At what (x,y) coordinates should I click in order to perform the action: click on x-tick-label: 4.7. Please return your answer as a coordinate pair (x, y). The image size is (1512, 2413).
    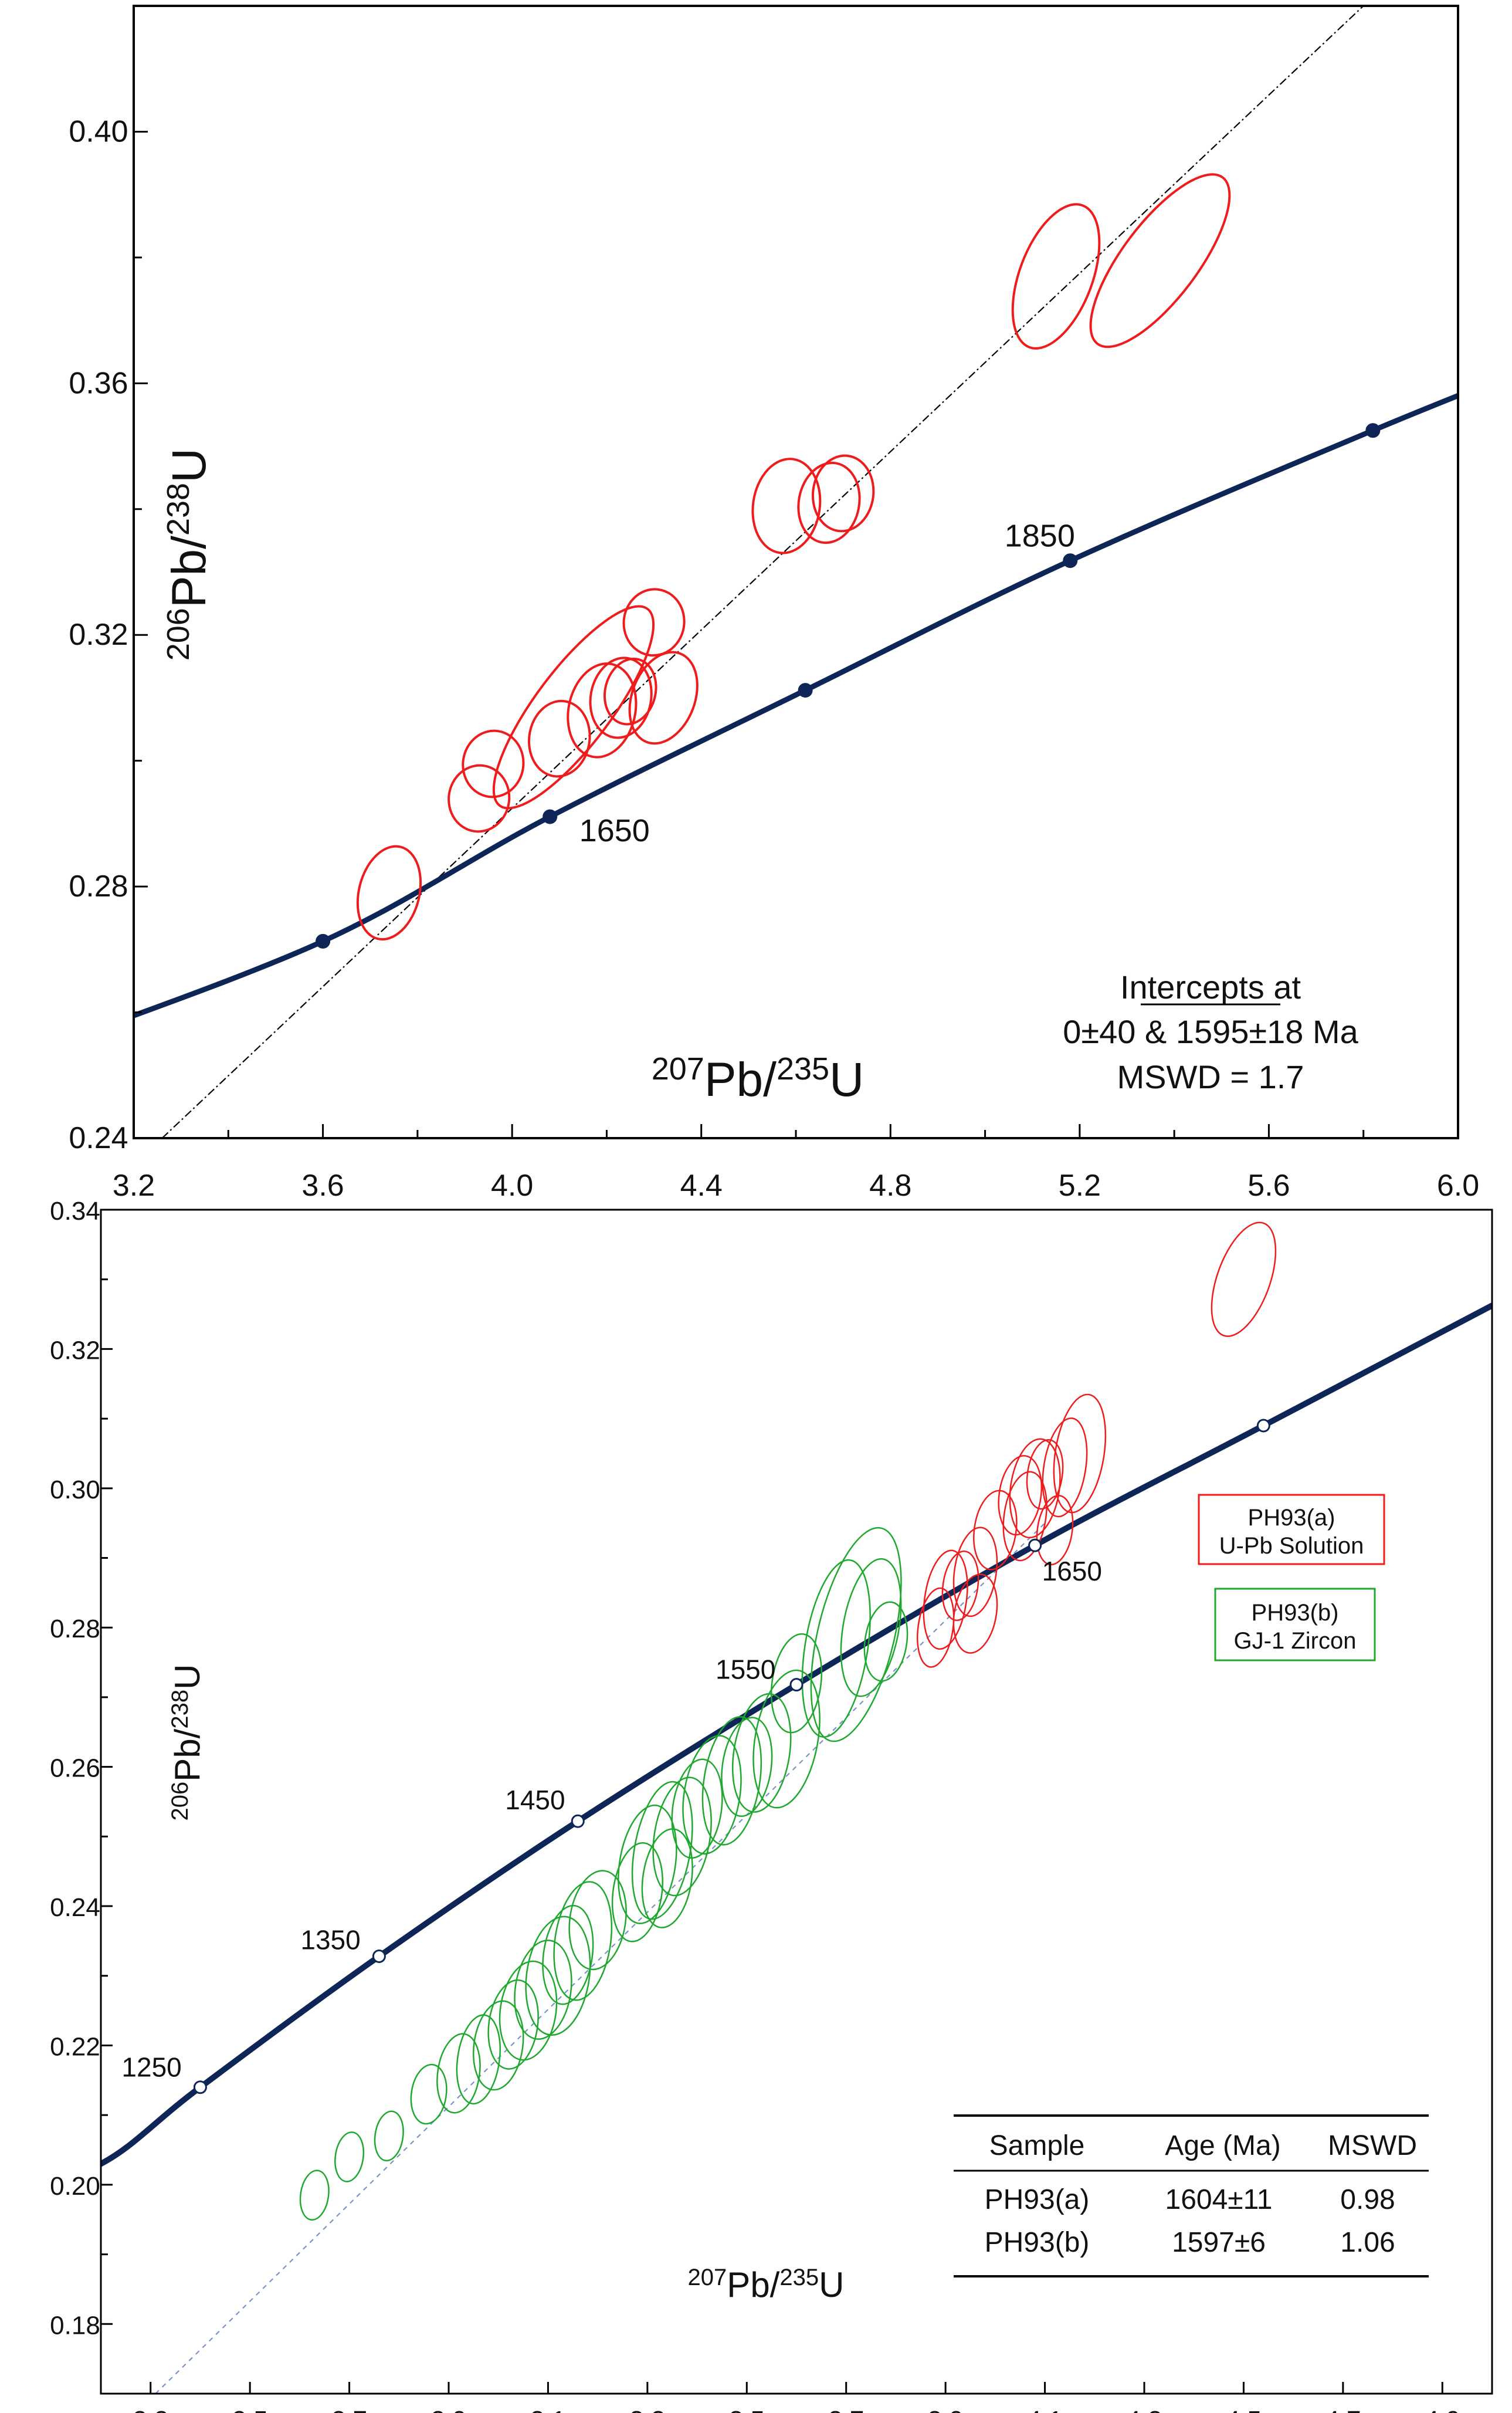
    Looking at the image, I should click on (1343, 2409).